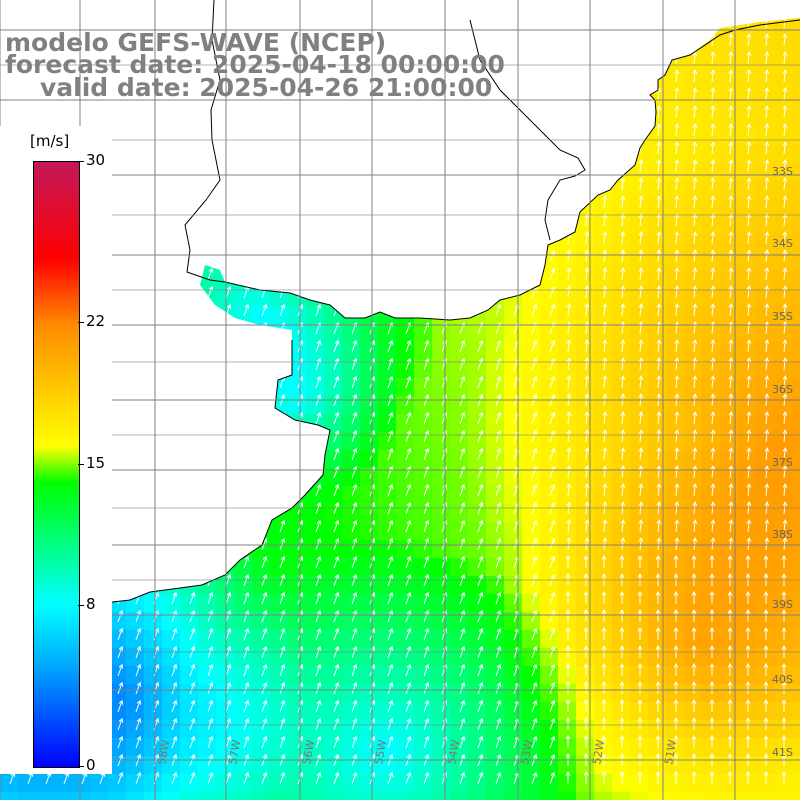 The width and height of the screenshot is (800, 800). What do you see at coordinates (782, 604) in the screenshot?
I see `latitude-label: 39S` at bounding box center [782, 604].